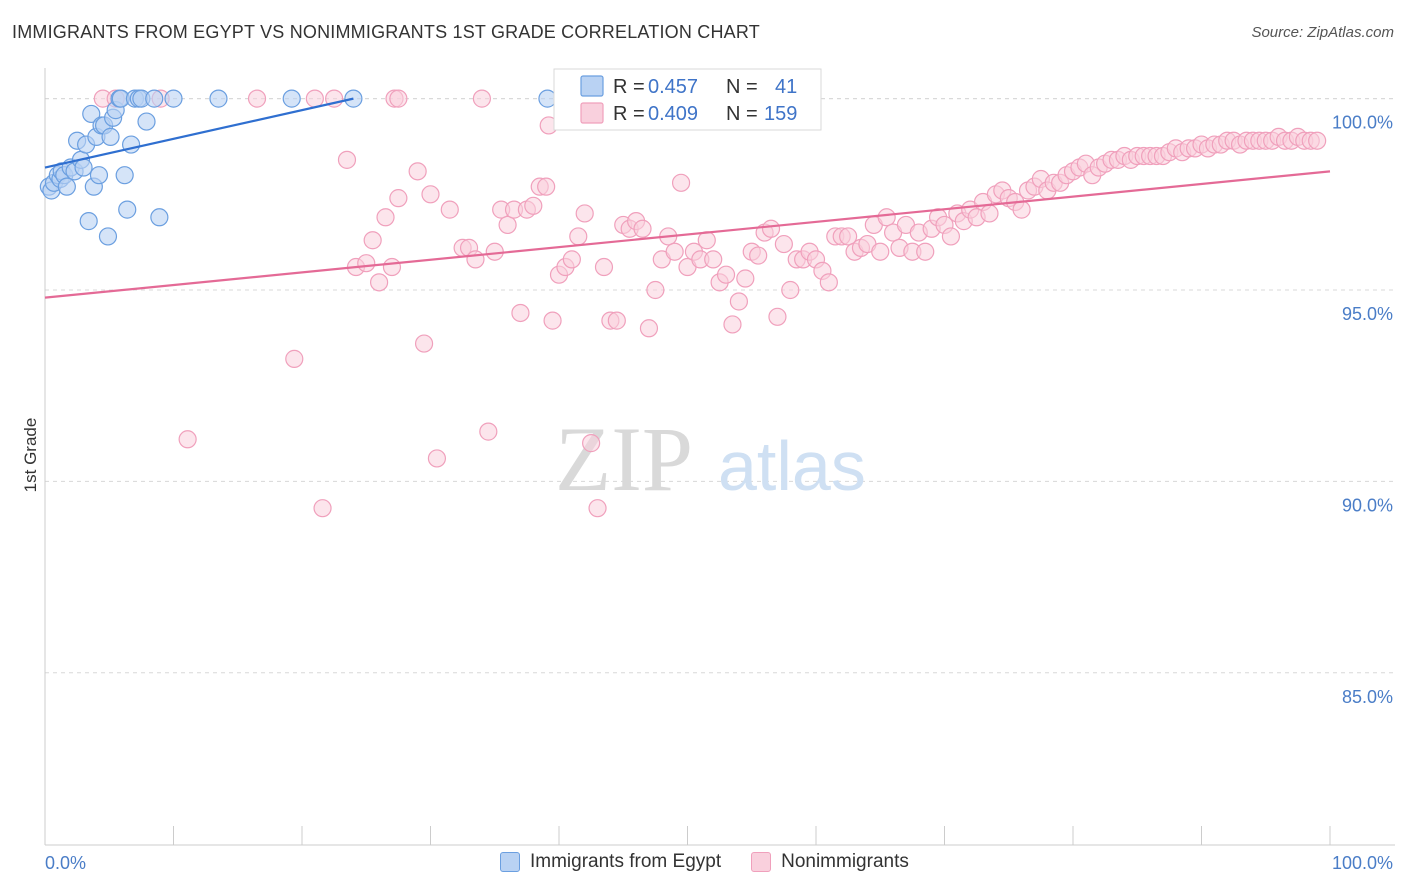 The image size is (1406, 892). I want to click on bottom-legend-item-egypt: Immigrants from Egypt, so click(610, 862).